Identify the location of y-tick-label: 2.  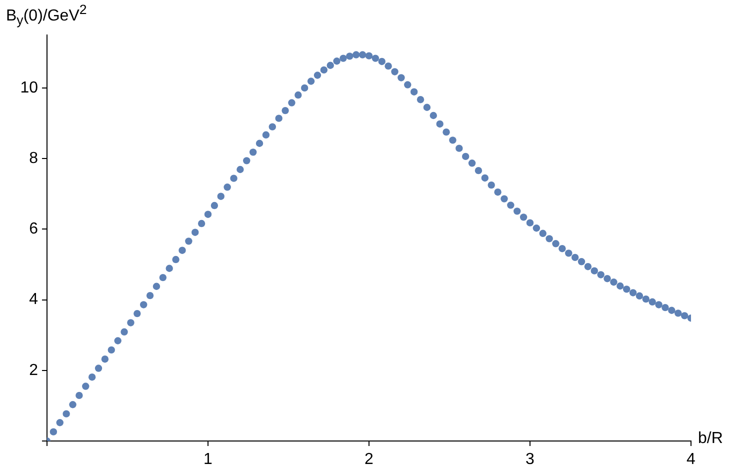
(33, 370).